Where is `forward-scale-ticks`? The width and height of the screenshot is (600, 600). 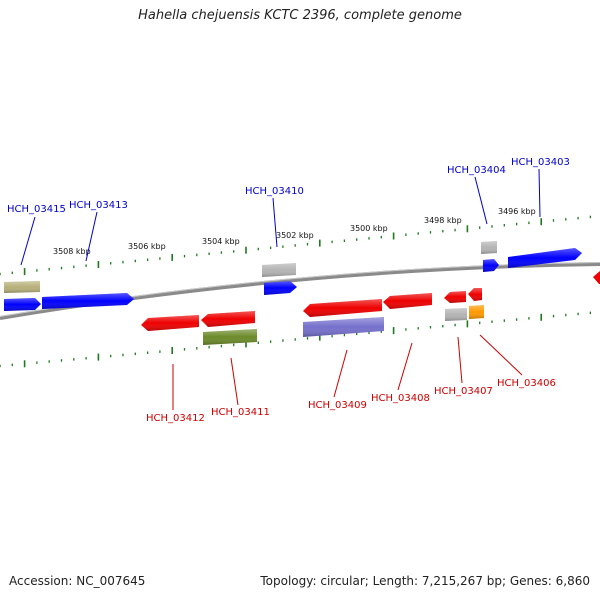 forward-scale-ticks is located at coordinates (296, 245).